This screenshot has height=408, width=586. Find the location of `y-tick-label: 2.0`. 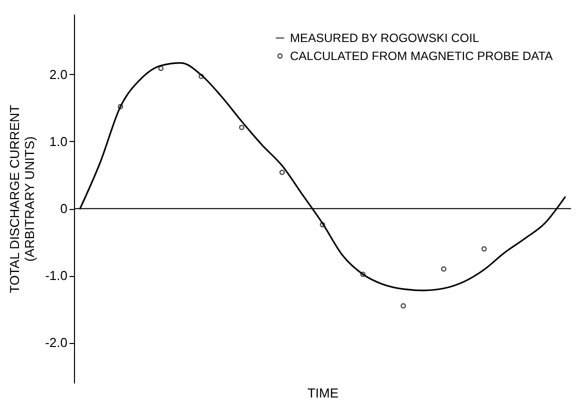

y-tick-label: 2.0 is located at coordinates (58, 74).